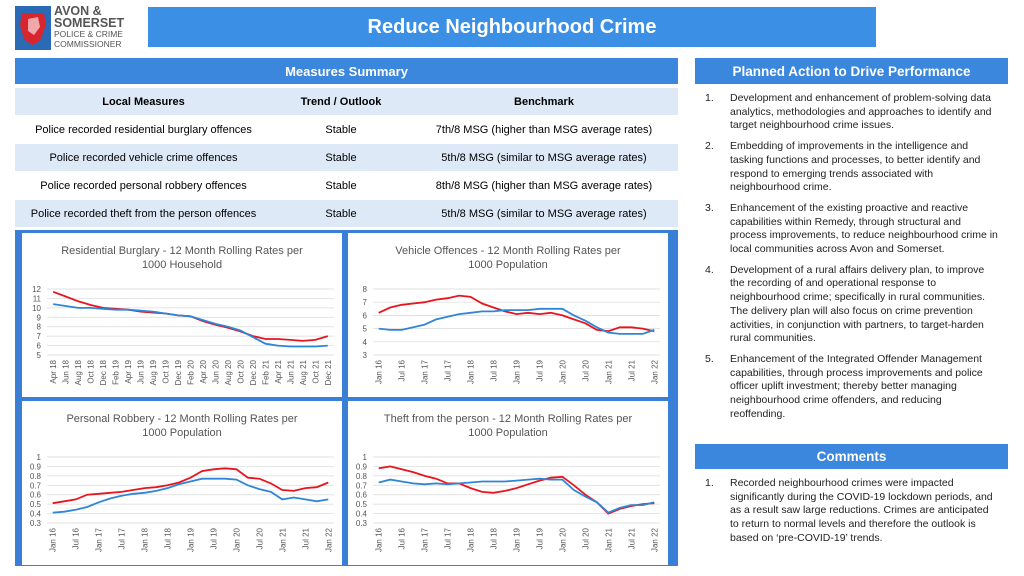  Describe the element at coordinates (328, 372) in the screenshot. I see `x-tick-label: Dec 21` at that location.